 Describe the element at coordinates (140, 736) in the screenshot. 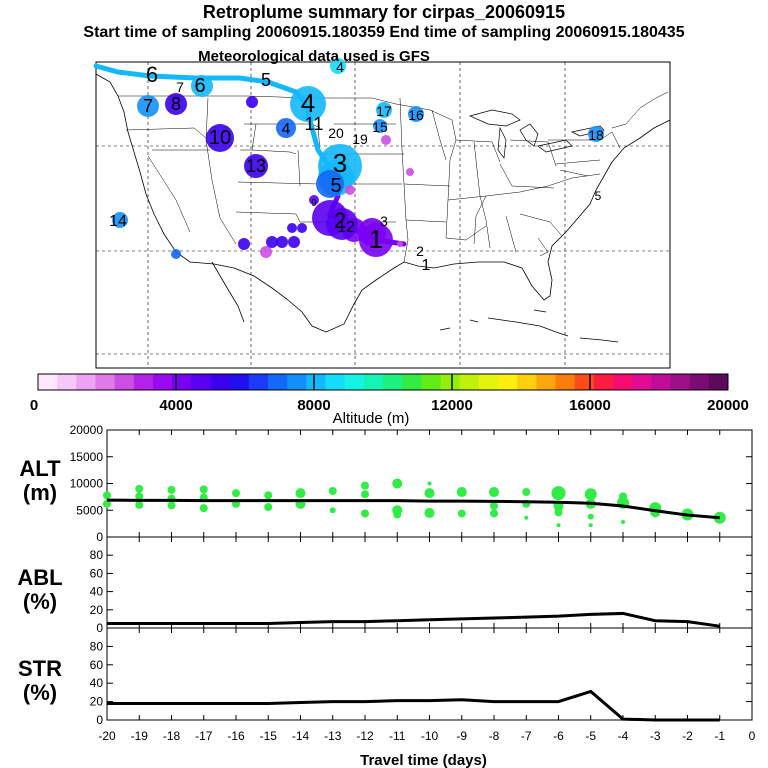

I see `x-tick-label: -19` at that location.